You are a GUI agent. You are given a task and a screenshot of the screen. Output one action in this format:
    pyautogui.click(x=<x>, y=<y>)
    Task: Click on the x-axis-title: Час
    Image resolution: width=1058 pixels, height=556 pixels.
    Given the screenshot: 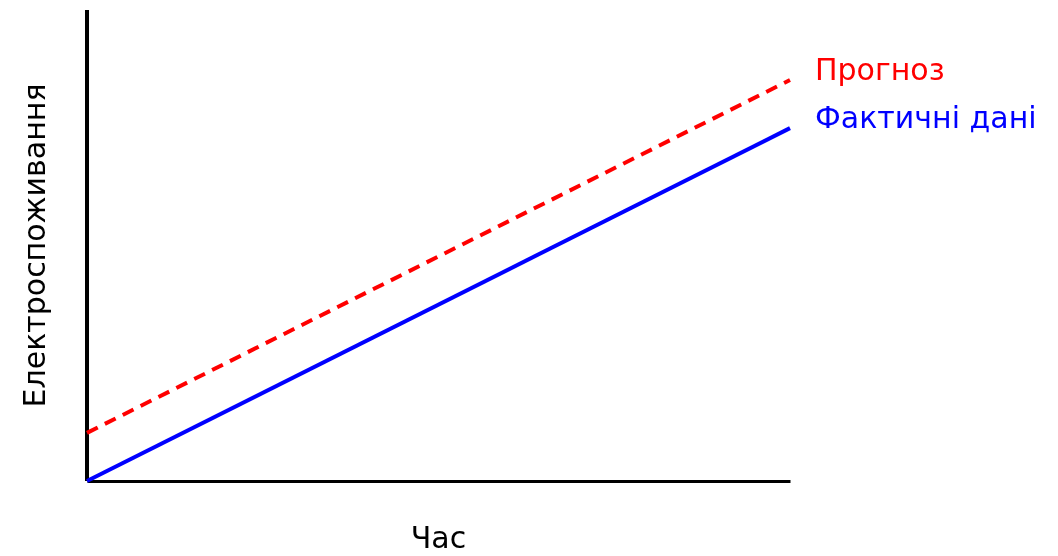 What is the action you would take?
    pyautogui.click(x=438, y=537)
    